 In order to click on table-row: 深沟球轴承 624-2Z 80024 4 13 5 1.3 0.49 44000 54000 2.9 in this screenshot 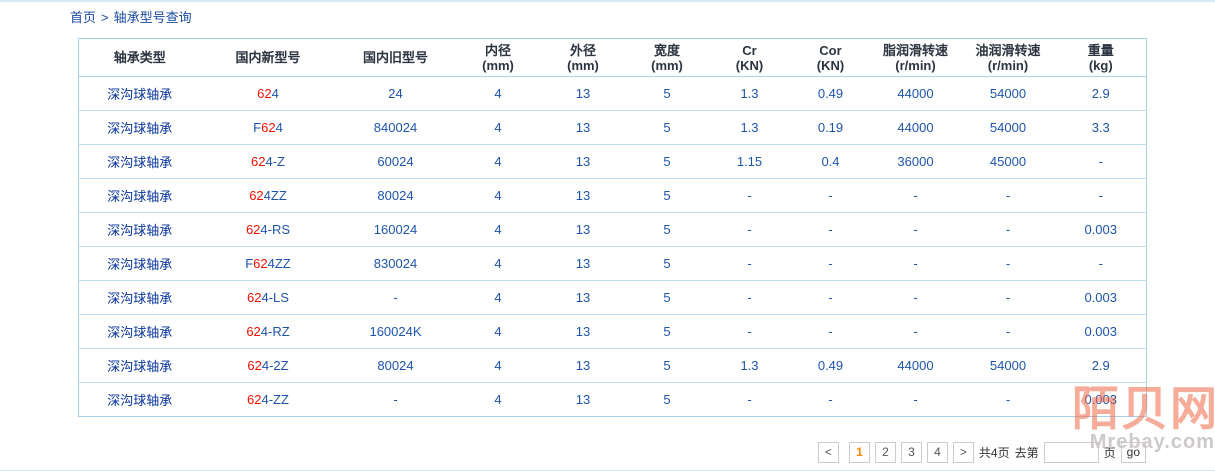, I will do `click(612, 365)`.